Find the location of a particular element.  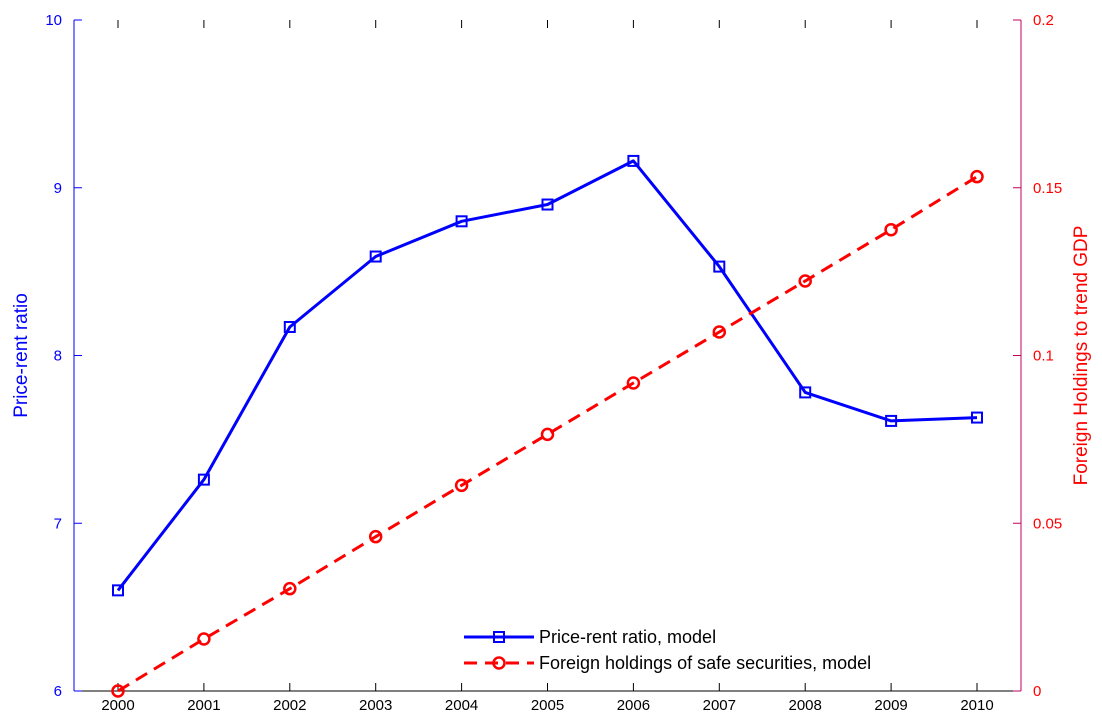

x-tick-label: 2004 is located at coordinates (461, 705).